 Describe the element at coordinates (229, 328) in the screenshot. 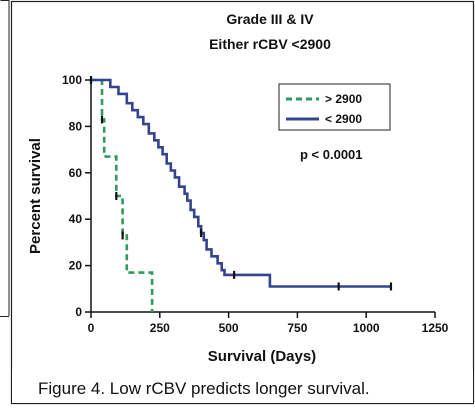

I see `x-tick-label: 500` at that location.